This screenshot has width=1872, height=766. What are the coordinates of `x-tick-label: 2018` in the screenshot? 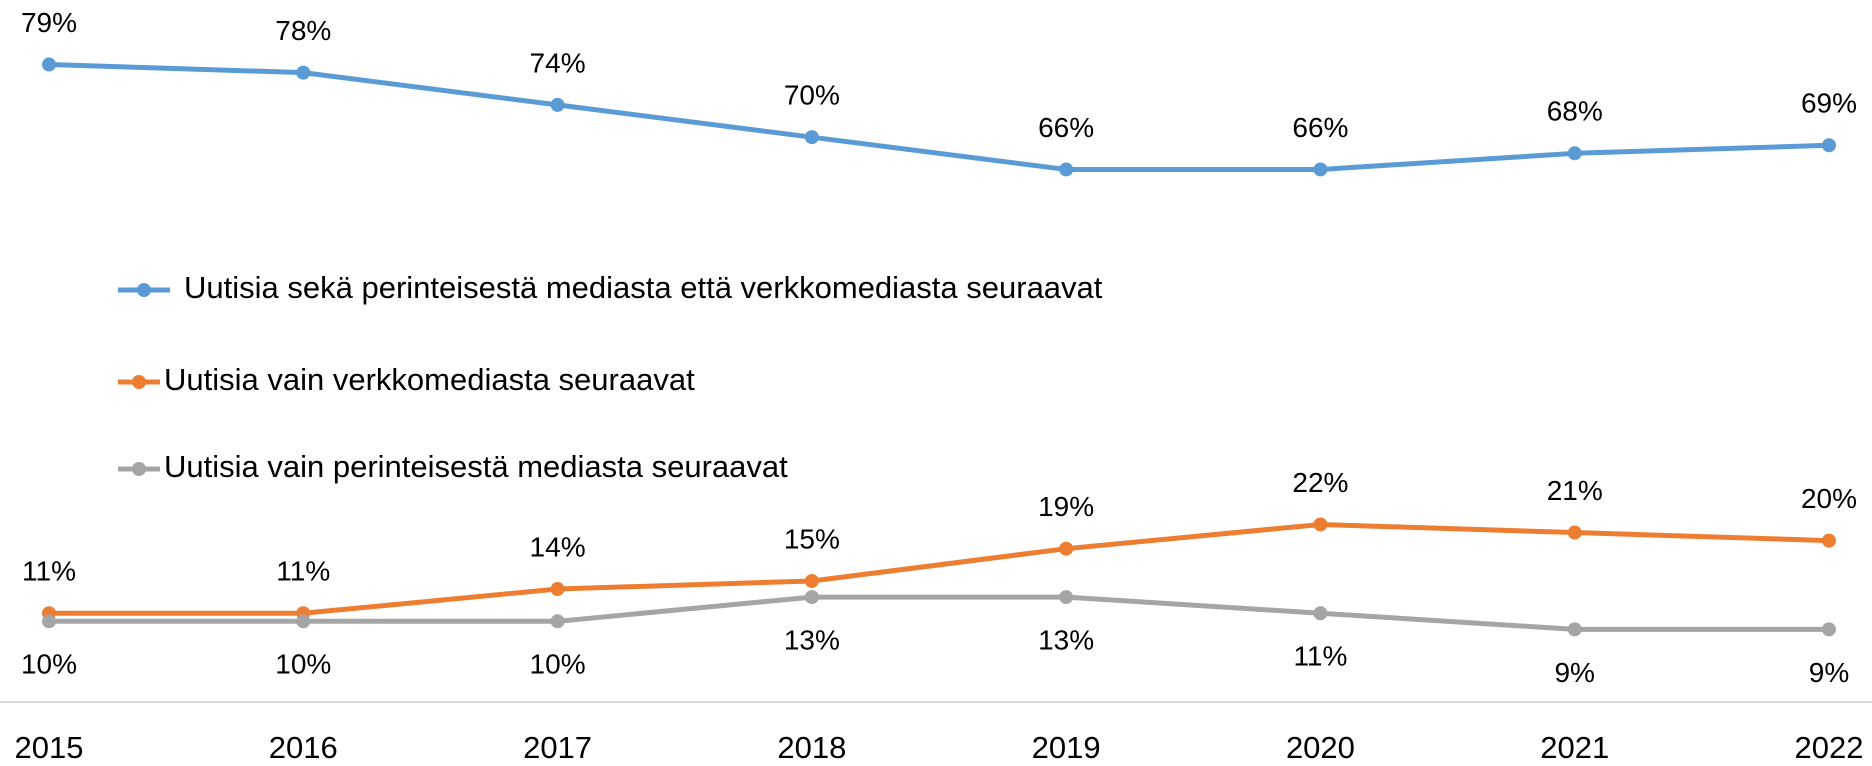 It's located at (811, 747).